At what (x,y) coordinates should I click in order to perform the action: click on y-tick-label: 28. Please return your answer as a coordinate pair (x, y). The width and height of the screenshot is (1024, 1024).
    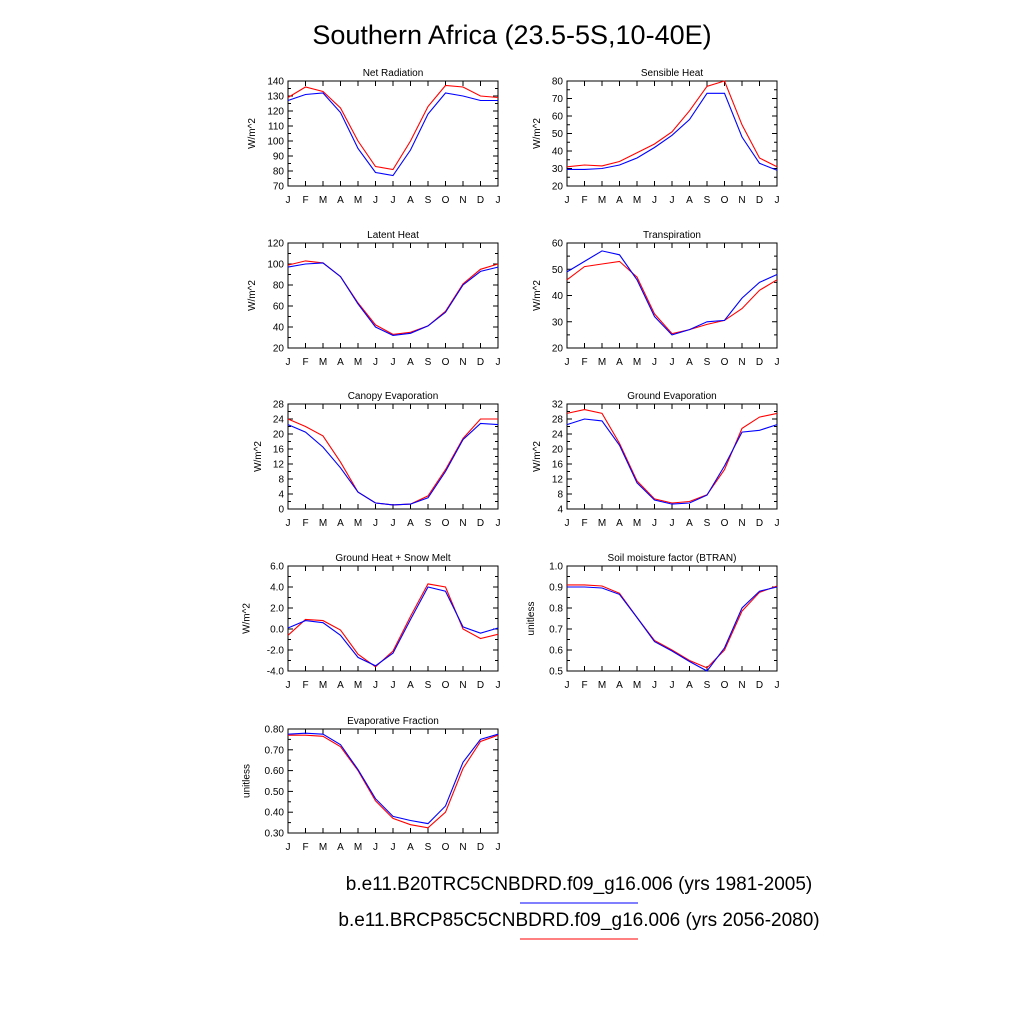
    Looking at the image, I should click on (558, 420).